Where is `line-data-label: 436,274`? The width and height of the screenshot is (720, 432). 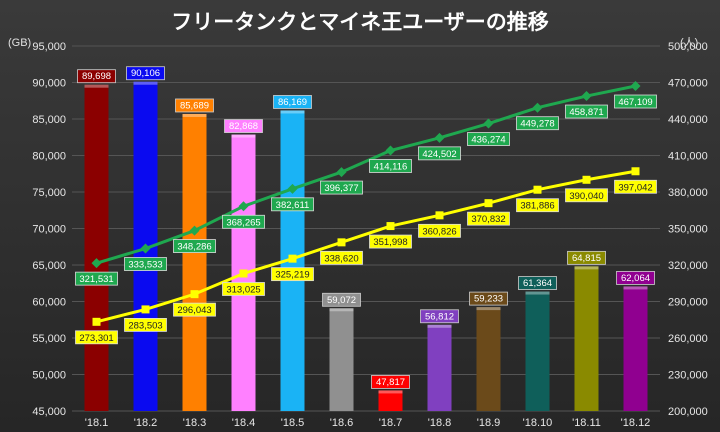 line-data-label: 436,274 is located at coordinates (488, 140).